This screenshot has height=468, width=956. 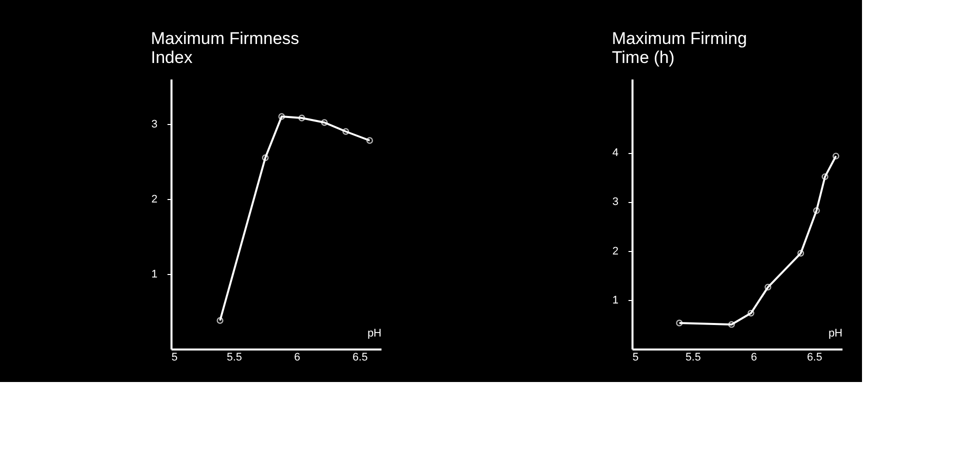 I want to click on text: Maximum Firmness, so click(x=225, y=38).